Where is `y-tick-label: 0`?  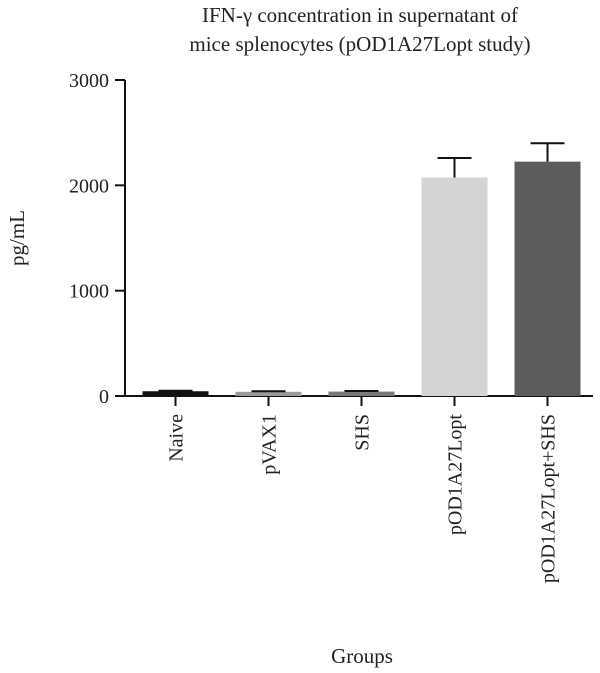
y-tick-label: 0 is located at coordinates (104, 397).